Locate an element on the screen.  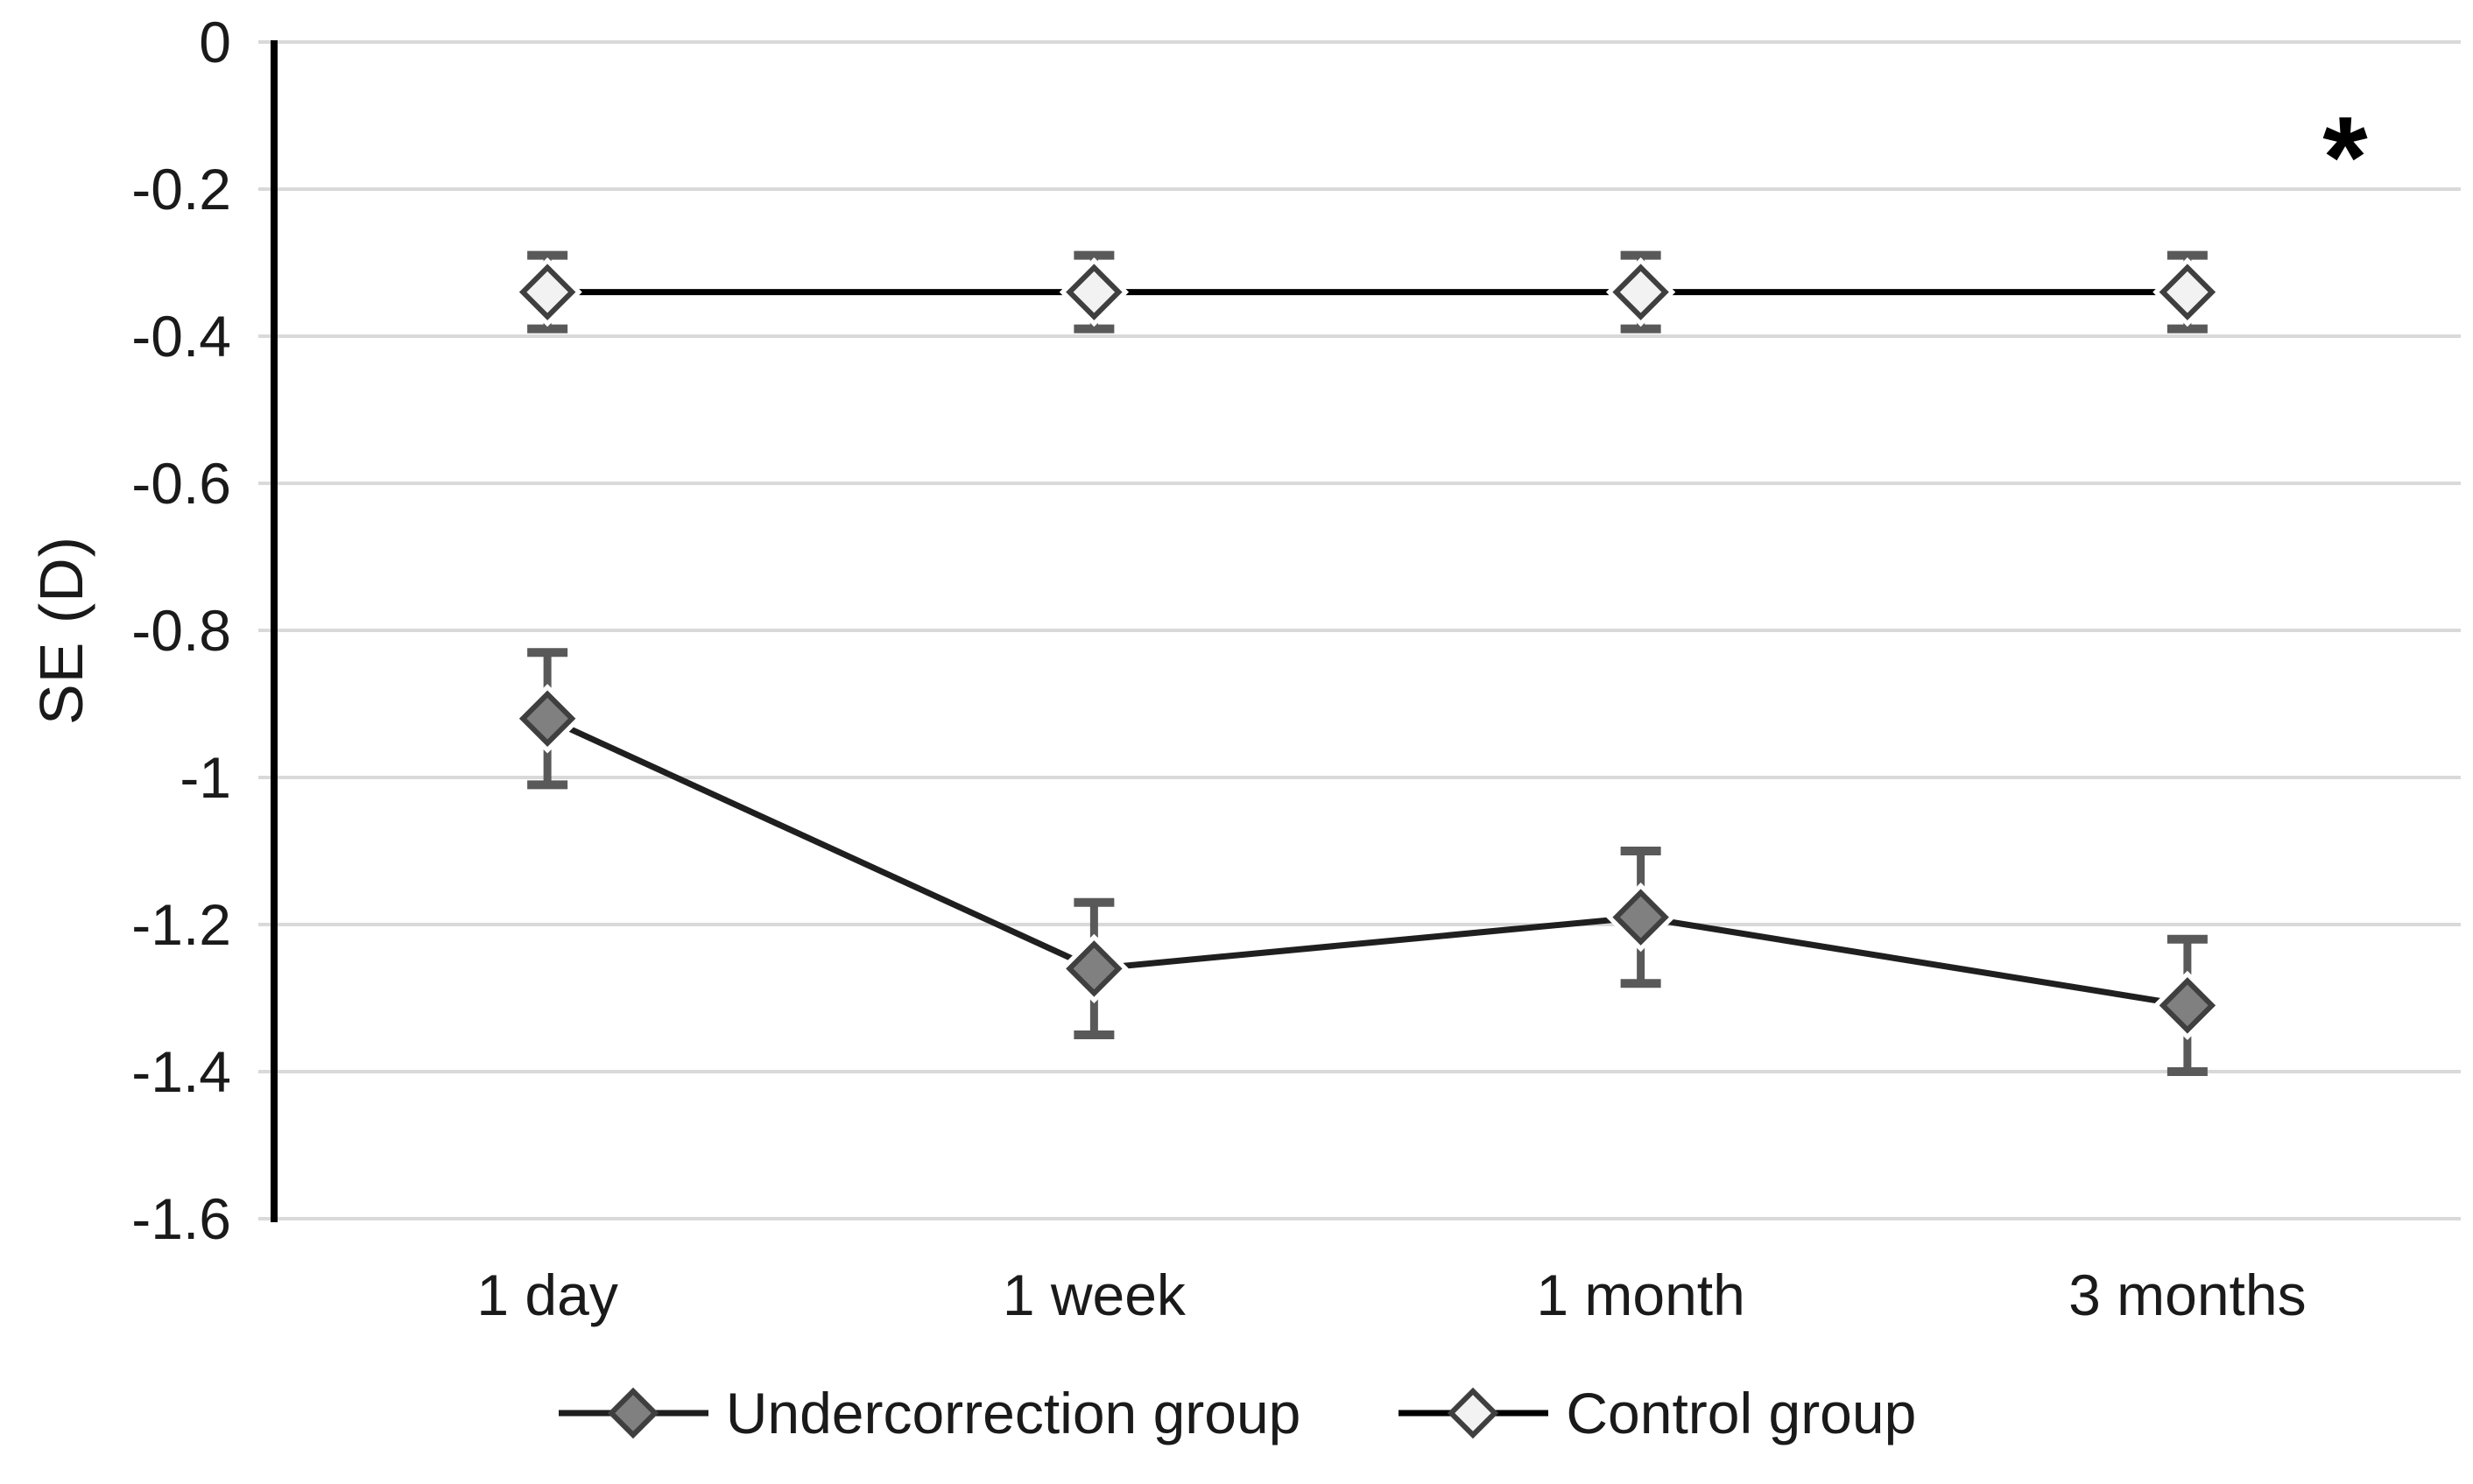
data-point-marker-control-group-3-months is located at coordinates (2187, 292).